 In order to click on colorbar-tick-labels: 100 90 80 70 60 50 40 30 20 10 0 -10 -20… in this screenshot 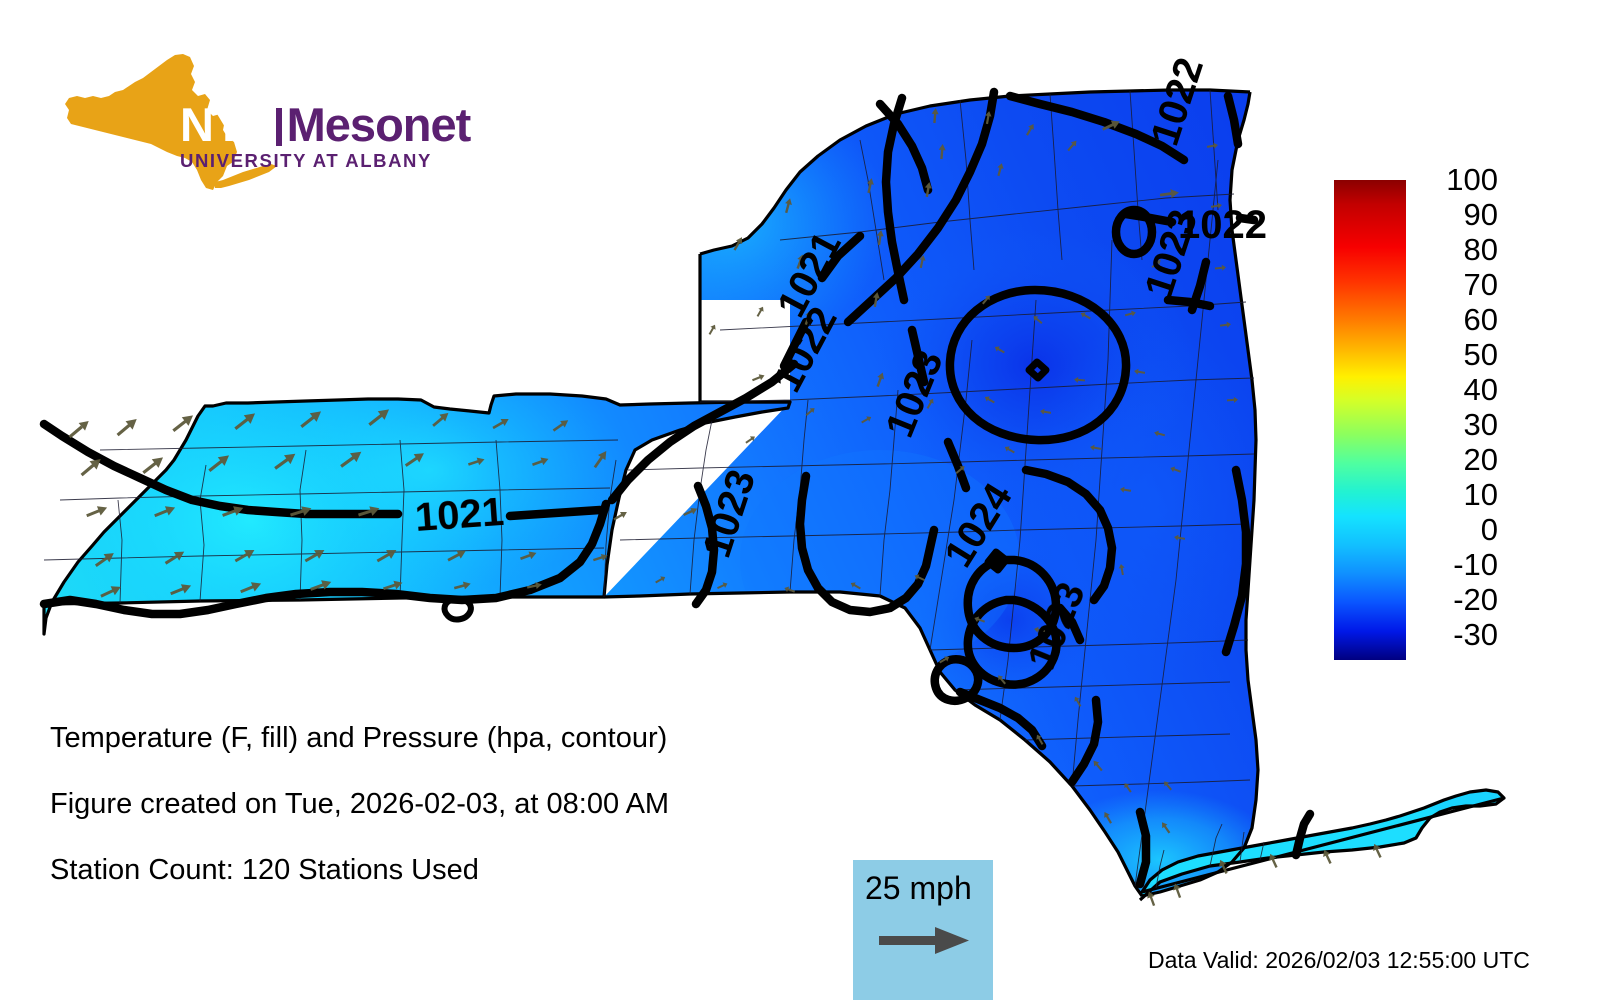, I will do `click(1455, 420)`.